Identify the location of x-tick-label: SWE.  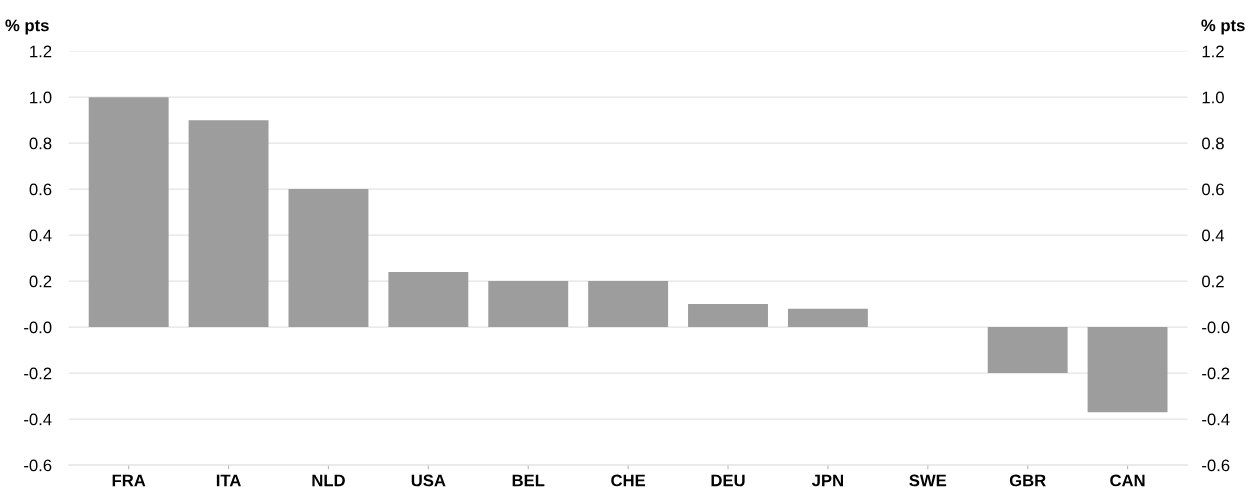
(928, 480).